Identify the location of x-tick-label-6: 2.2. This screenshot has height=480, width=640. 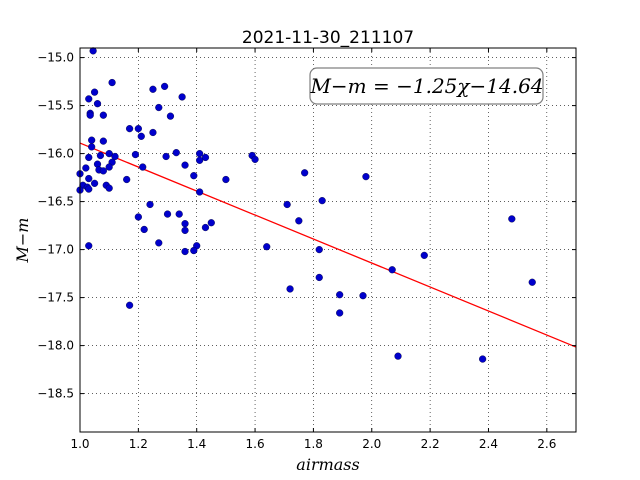
(430, 444).